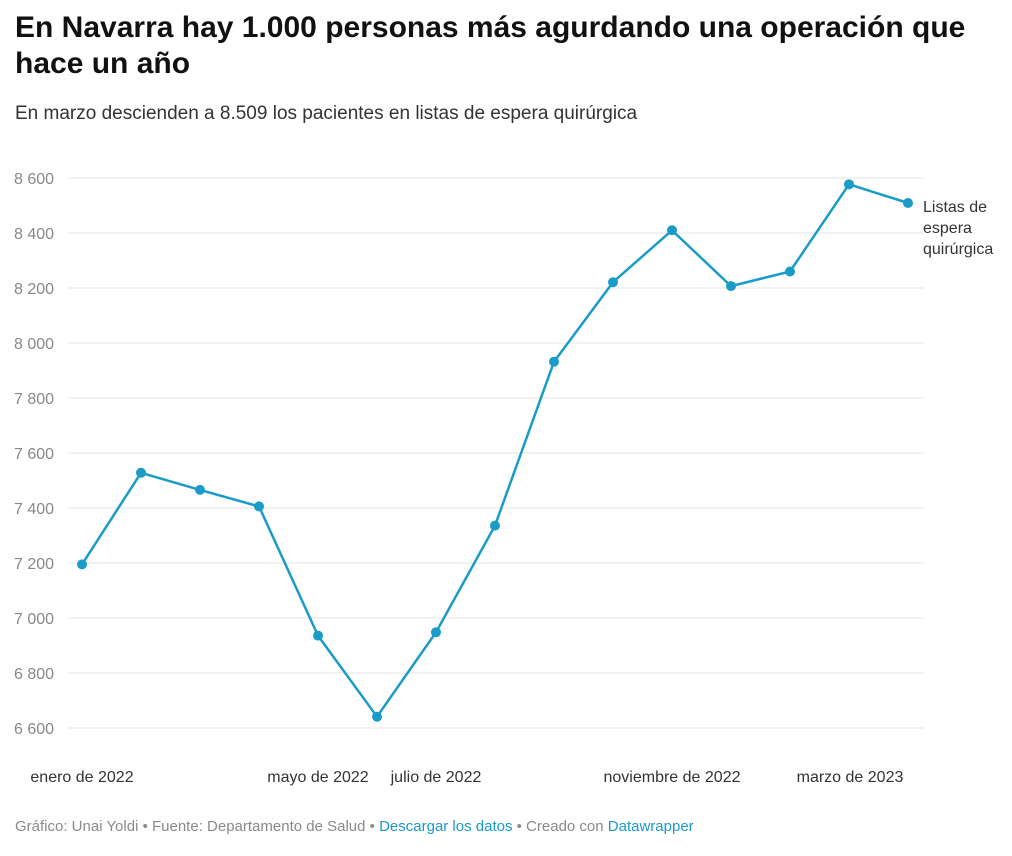 The width and height of the screenshot is (1012, 856). What do you see at coordinates (955, 207) in the screenshot?
I see `series-label-line: Listas de` at bounding box center [955, 207].